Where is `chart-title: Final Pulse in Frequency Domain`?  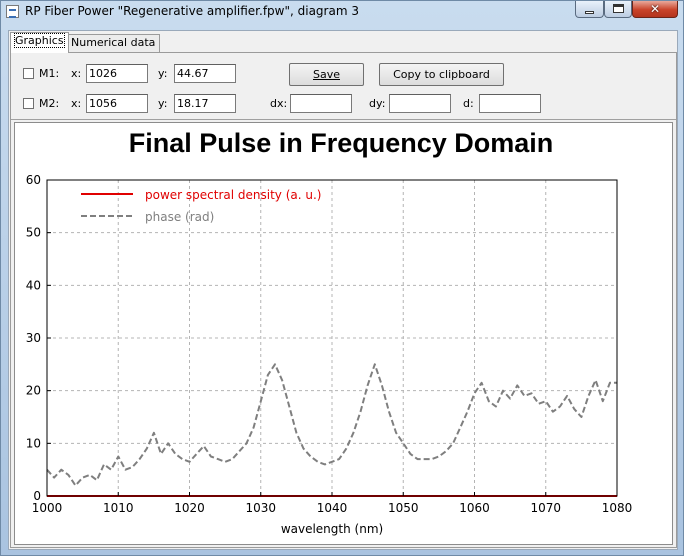 chart-title: Final Pulse in Frequency Domain is located at coordinates (341, 143).